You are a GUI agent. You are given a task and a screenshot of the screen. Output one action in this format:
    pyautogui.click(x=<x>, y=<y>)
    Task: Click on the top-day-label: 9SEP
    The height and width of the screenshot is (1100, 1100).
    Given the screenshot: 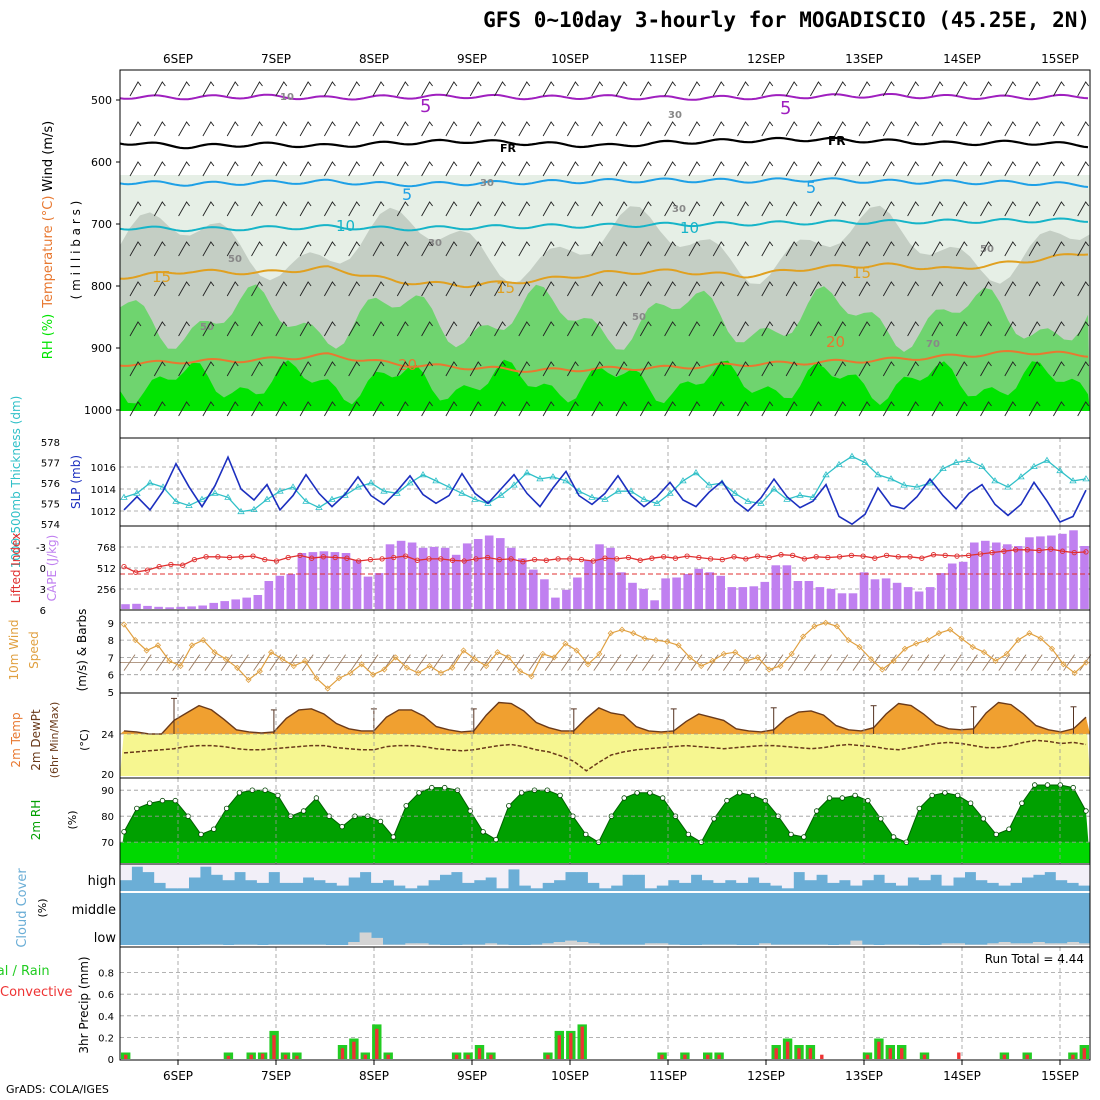 What is the action you would take?
    pyautogui.click(x=472, y=59)
    